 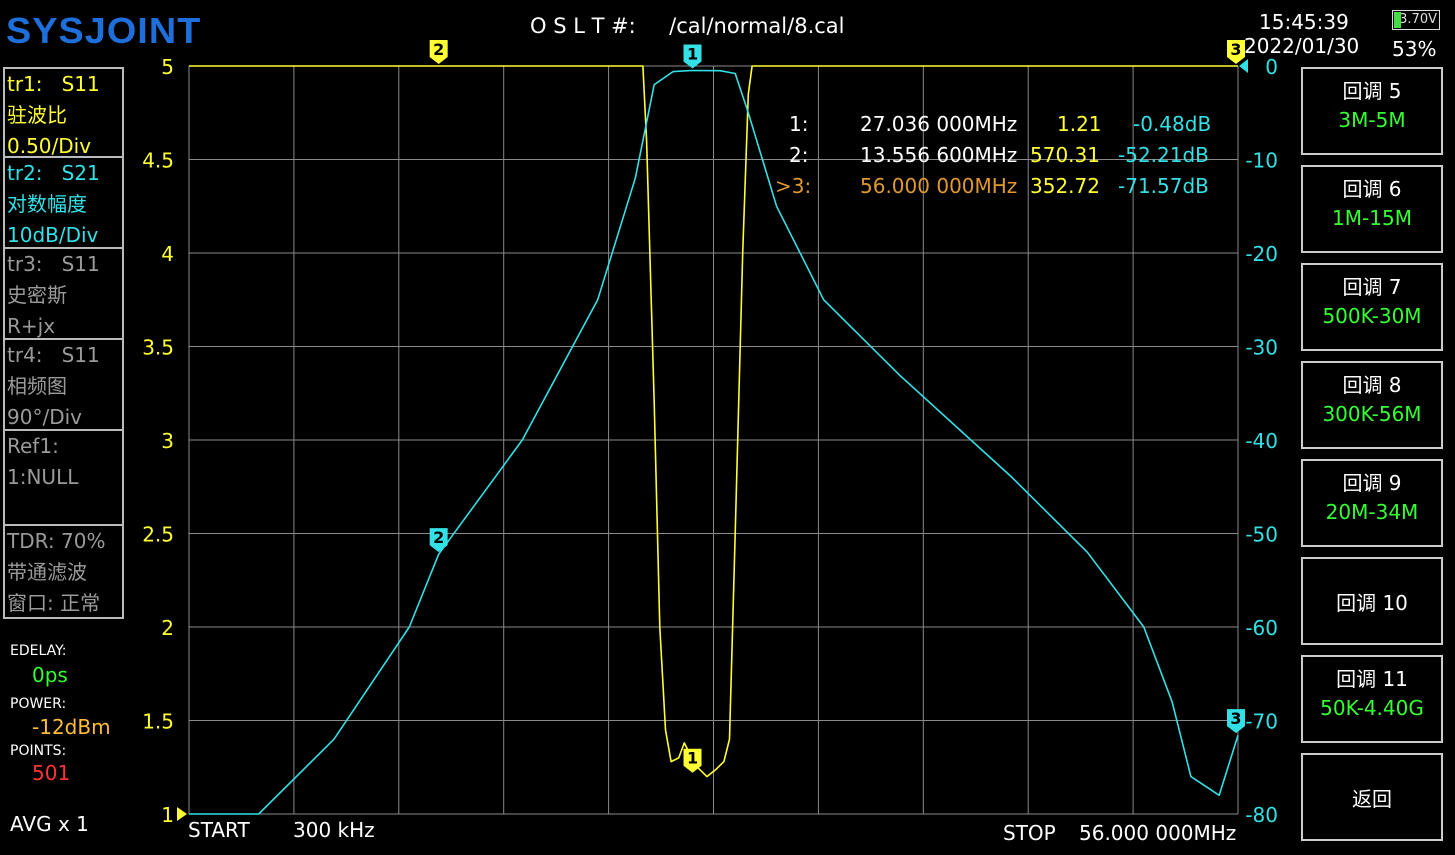 I want to click on left-tick-label: 2.5, so click(x=158, y=535).